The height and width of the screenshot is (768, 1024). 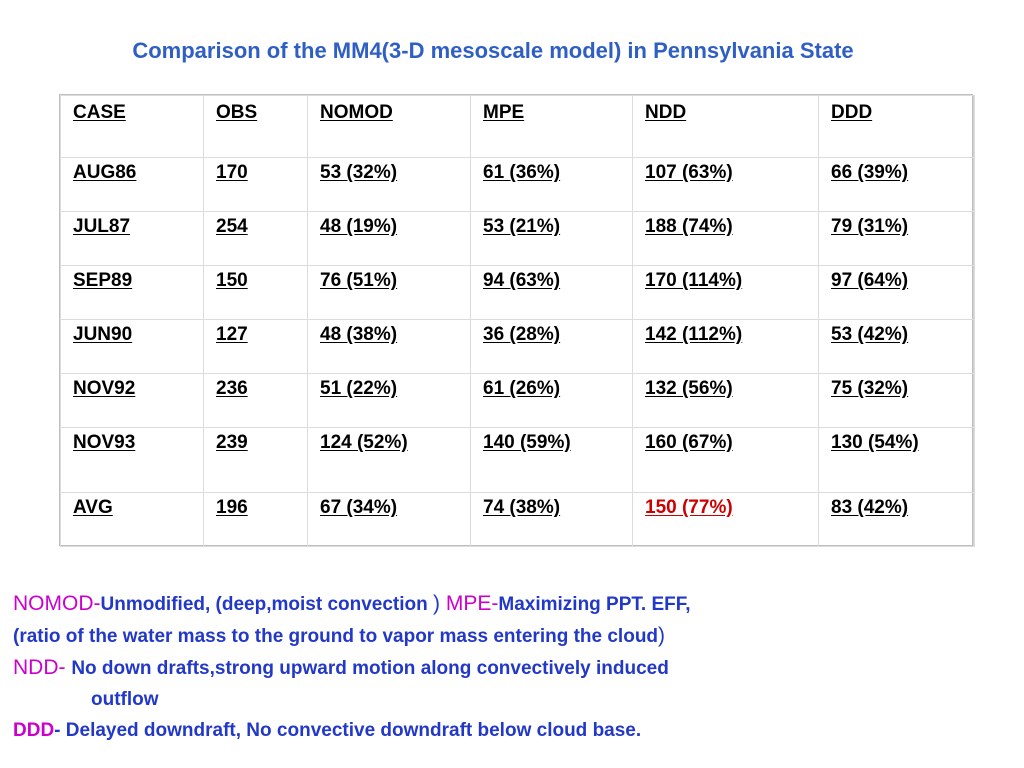 What do you see at coordinates (255, 292) in the screenshot?
I see `table-cell: 150` at bounding box center [255, 292].